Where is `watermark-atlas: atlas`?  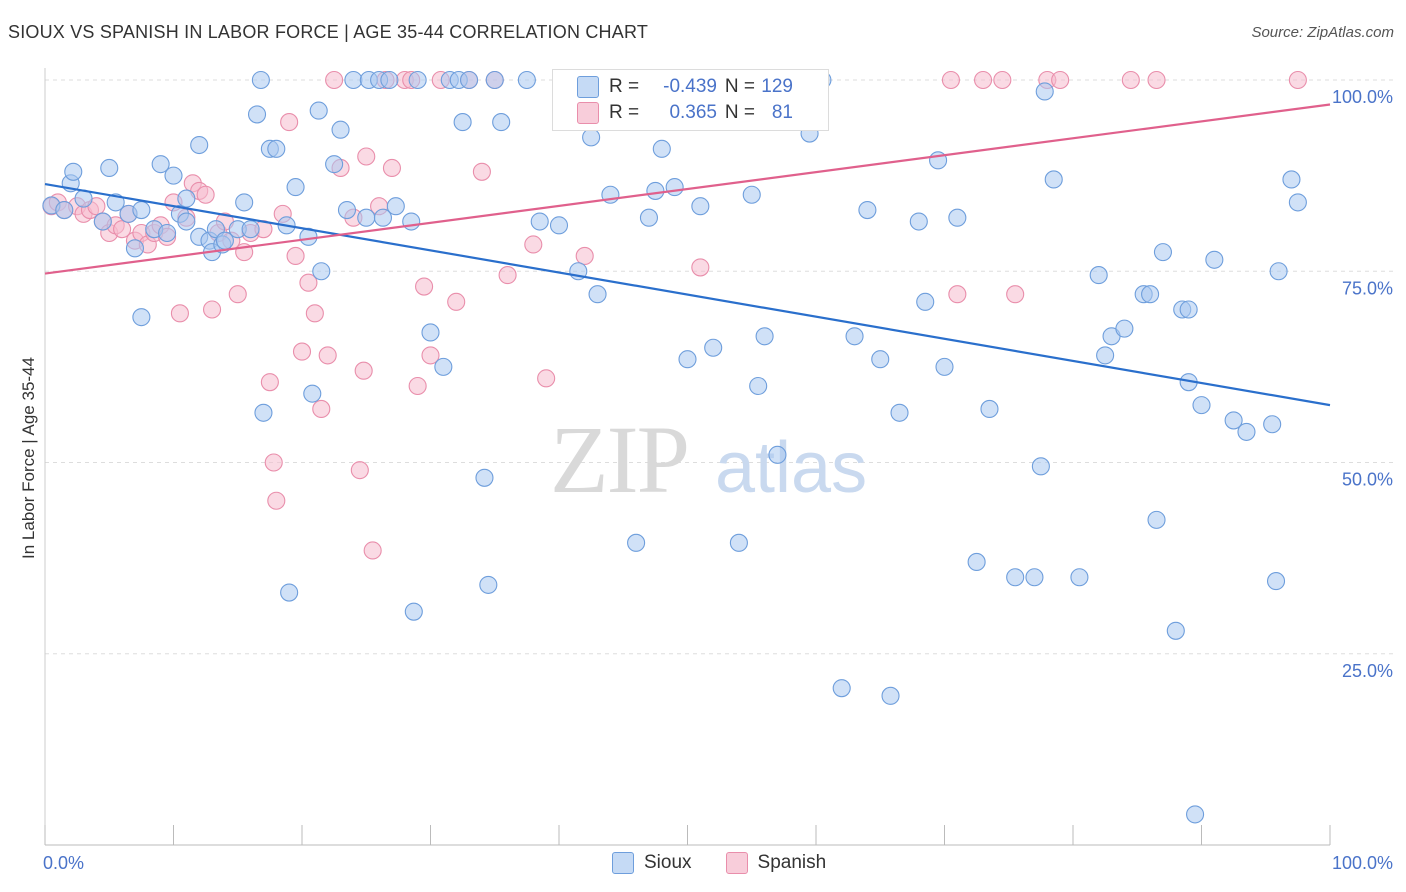 watermark-atlas: atlas is located at coordinates (791, 468).